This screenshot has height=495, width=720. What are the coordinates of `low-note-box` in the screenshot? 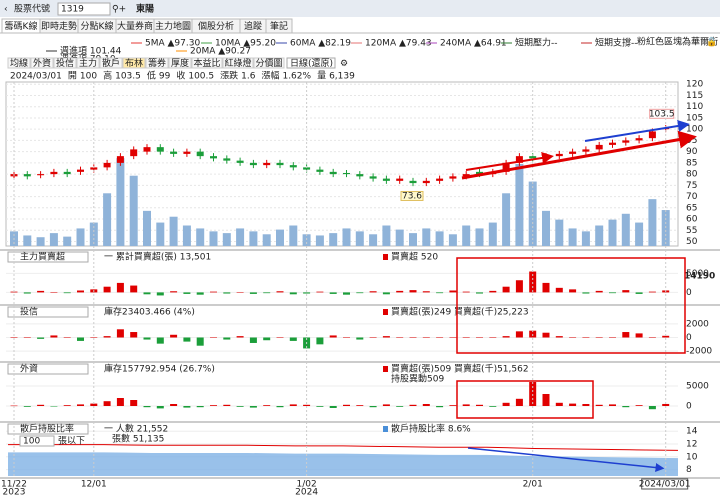 It's located at (412, 195).